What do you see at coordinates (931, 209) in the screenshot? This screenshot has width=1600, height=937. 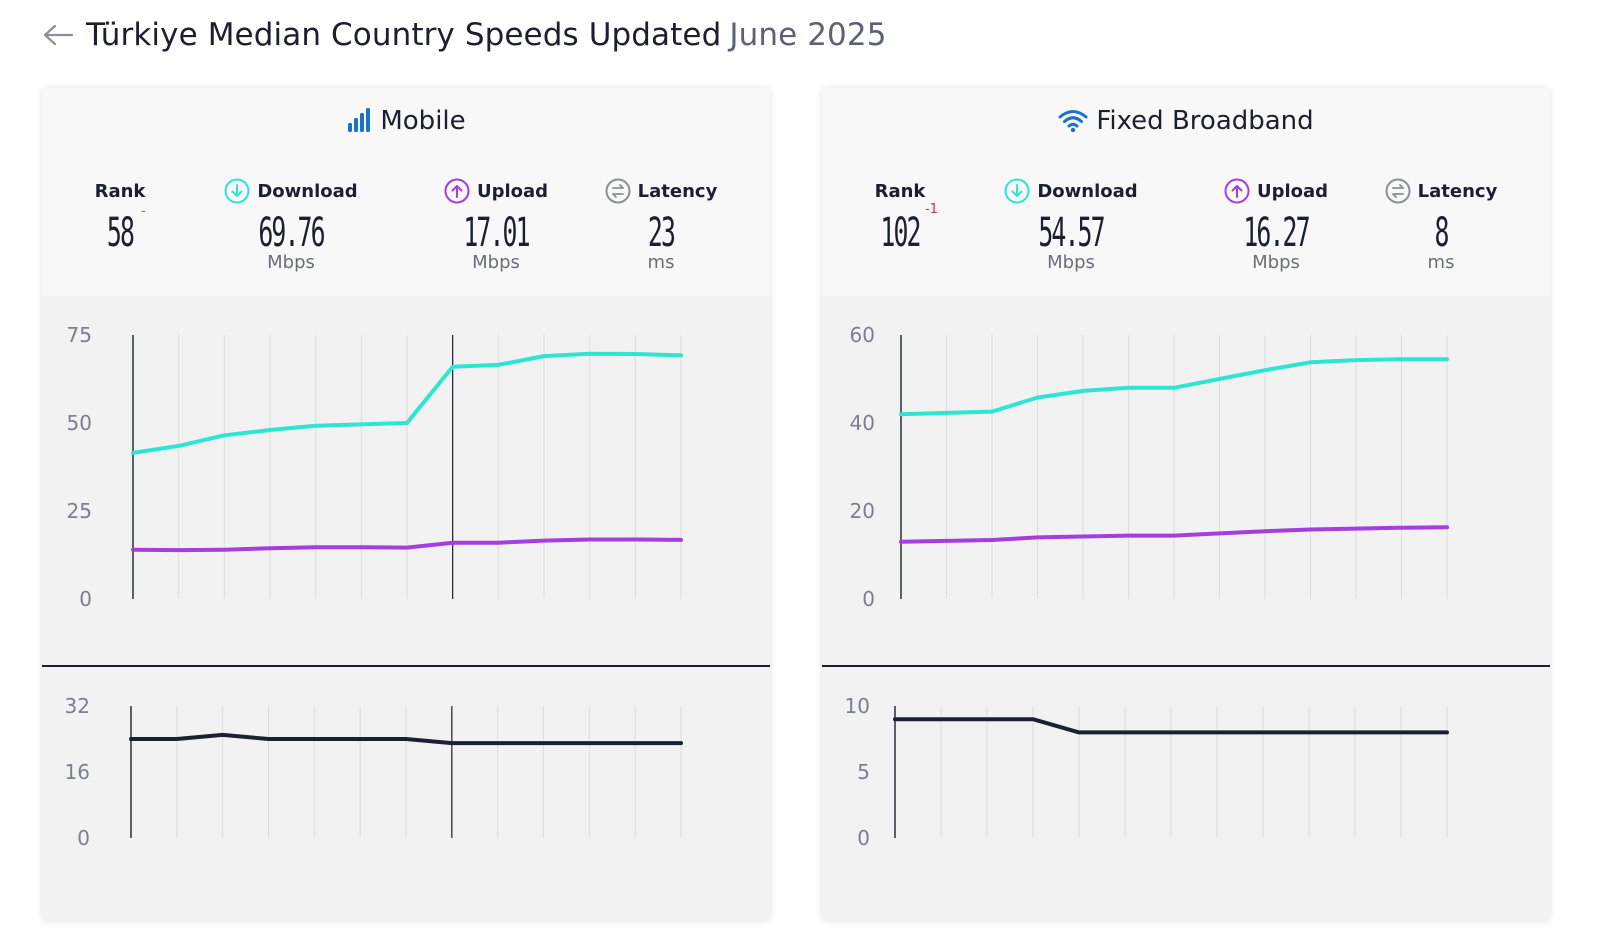 I see `fixed-rank-change: -1` at bounding box center [931, 209].